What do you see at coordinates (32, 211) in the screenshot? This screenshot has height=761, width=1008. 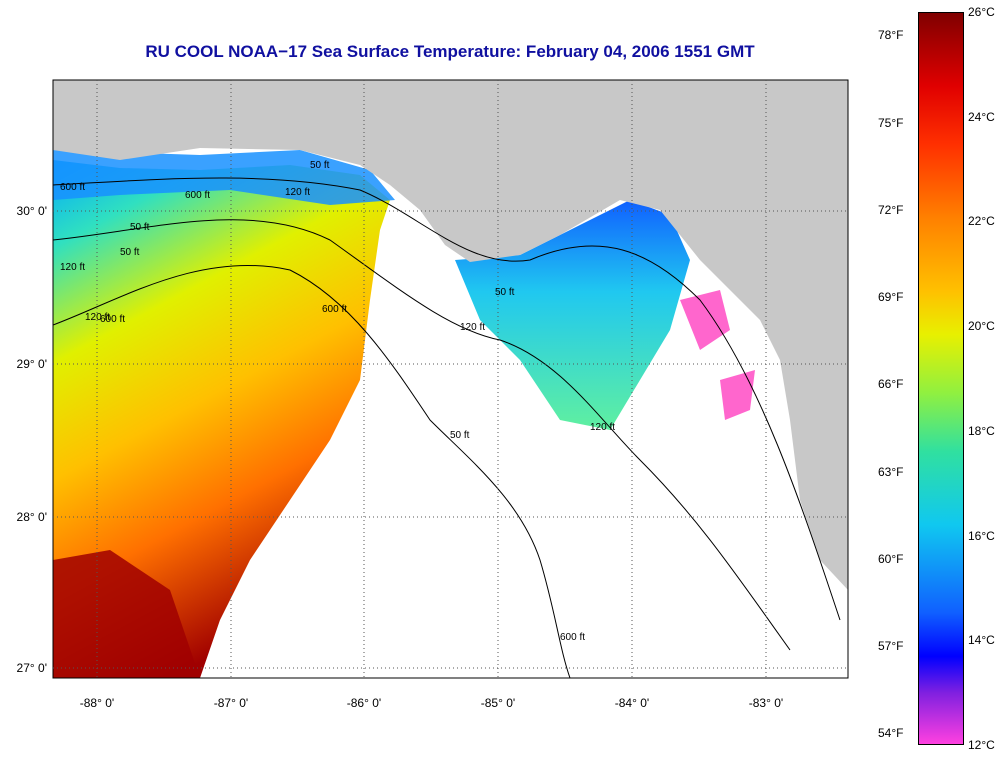 I see `latitude-label: 30° 0'` at bounding box center [32, 211].